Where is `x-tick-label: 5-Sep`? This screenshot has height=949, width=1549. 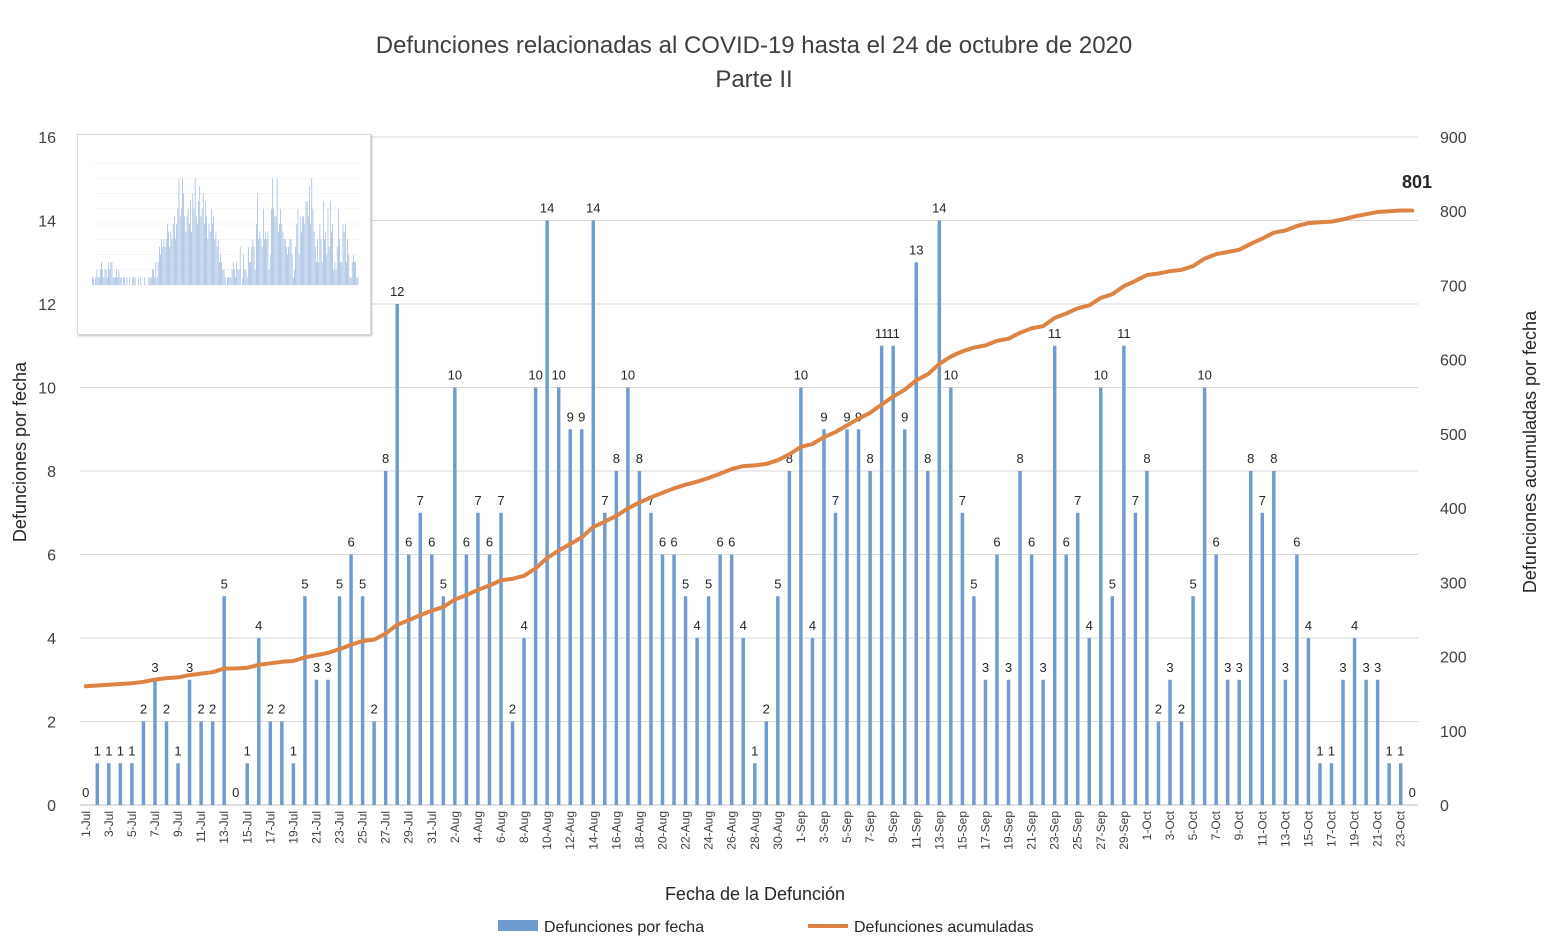 x-tick-label: 5-Sep is located at coordinates (847, 827).